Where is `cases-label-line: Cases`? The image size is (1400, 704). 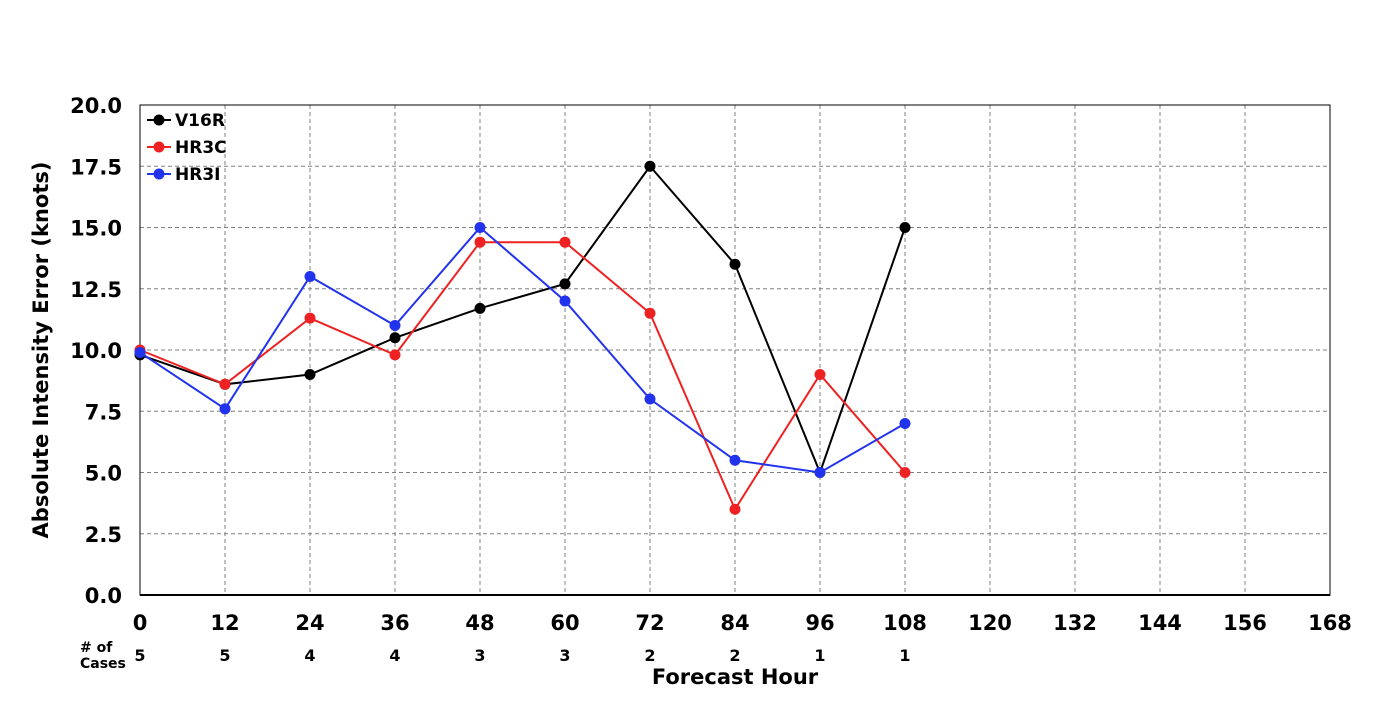
cases-label-line: Cases is located at coordinates (103, 664).